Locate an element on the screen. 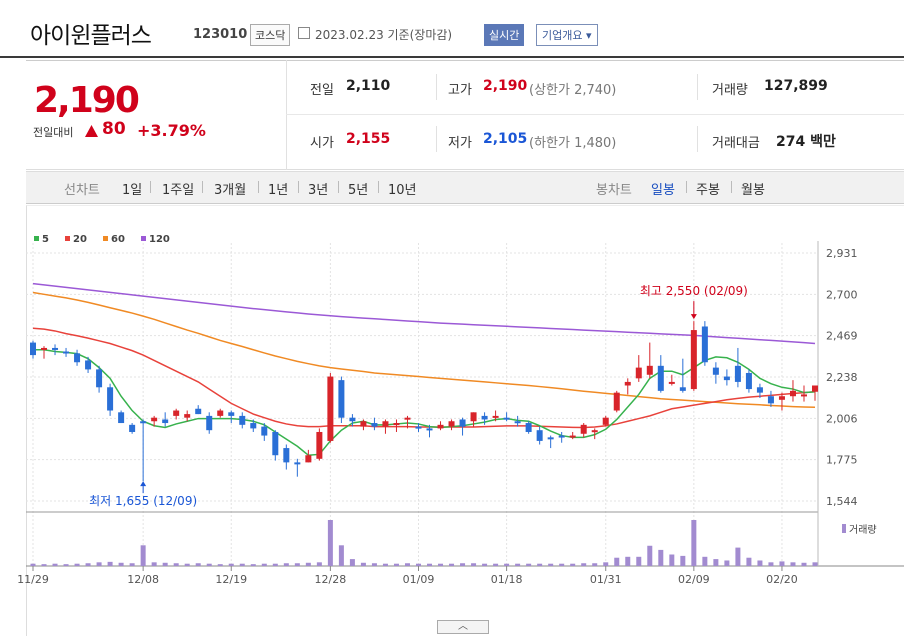  y-tick-label: 2,700 is located at coordinates (842, 294).